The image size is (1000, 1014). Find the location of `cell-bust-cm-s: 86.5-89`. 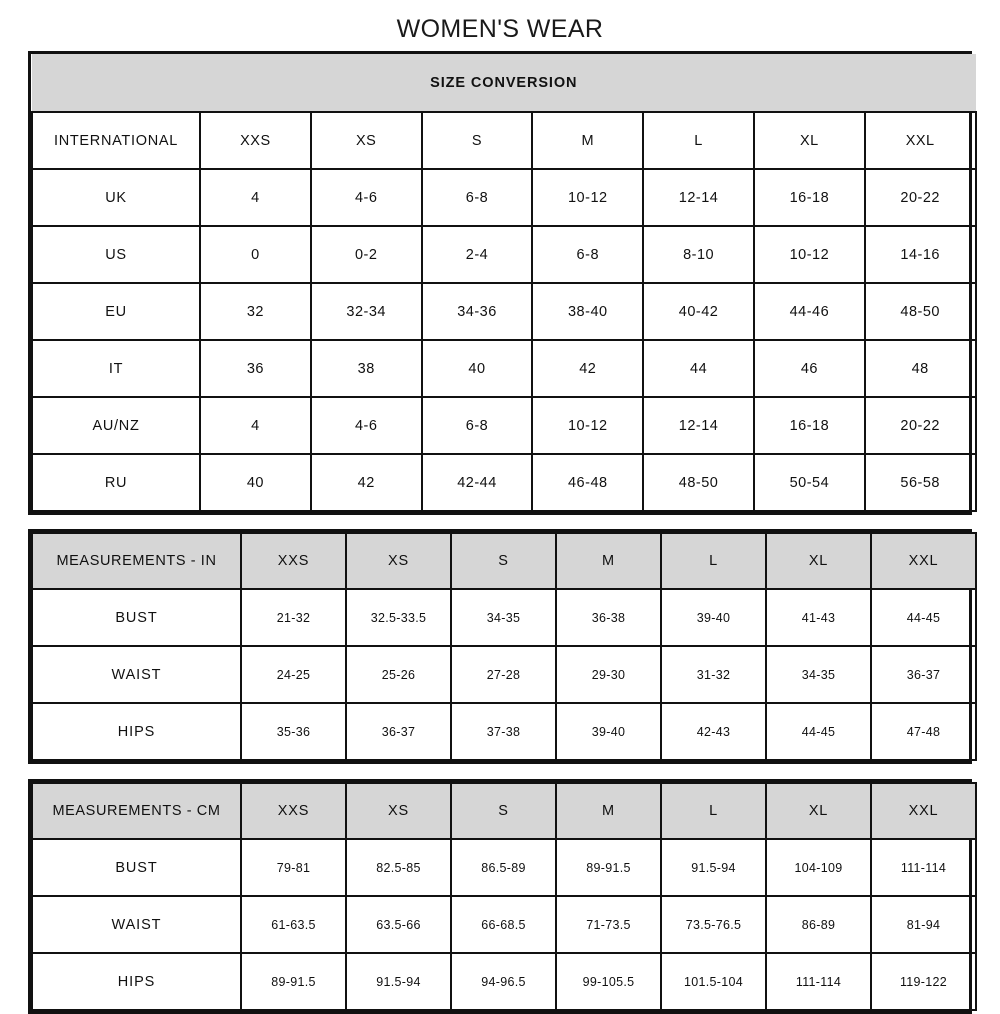

cell-bust-cm-s: 86.5-89 is located at coordinates (503, 867).